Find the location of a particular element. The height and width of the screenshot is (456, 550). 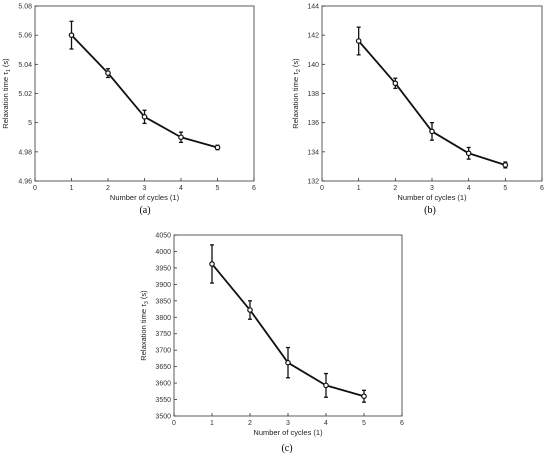

chart-c-y-tick-label: 3500 is located at coordinates (163, 417).